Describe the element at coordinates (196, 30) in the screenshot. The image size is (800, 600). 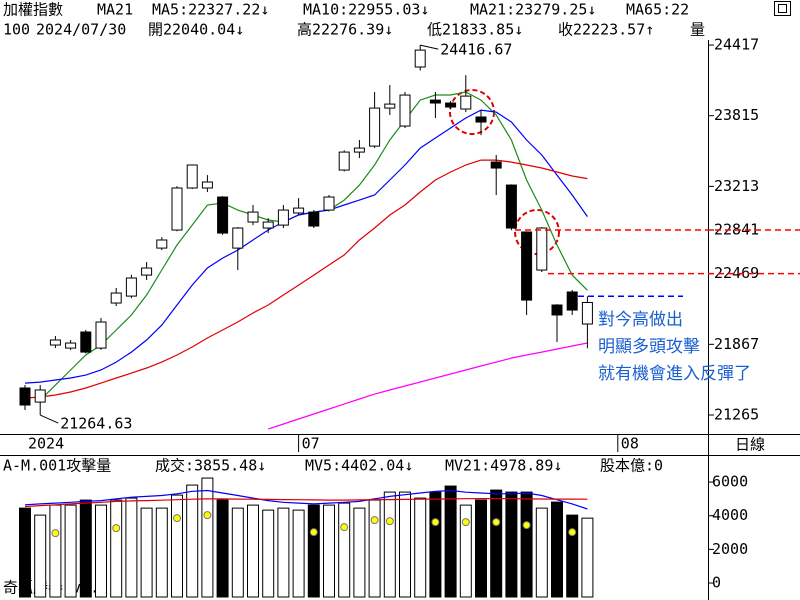
I see `info: 開22040.04↓` at that location.